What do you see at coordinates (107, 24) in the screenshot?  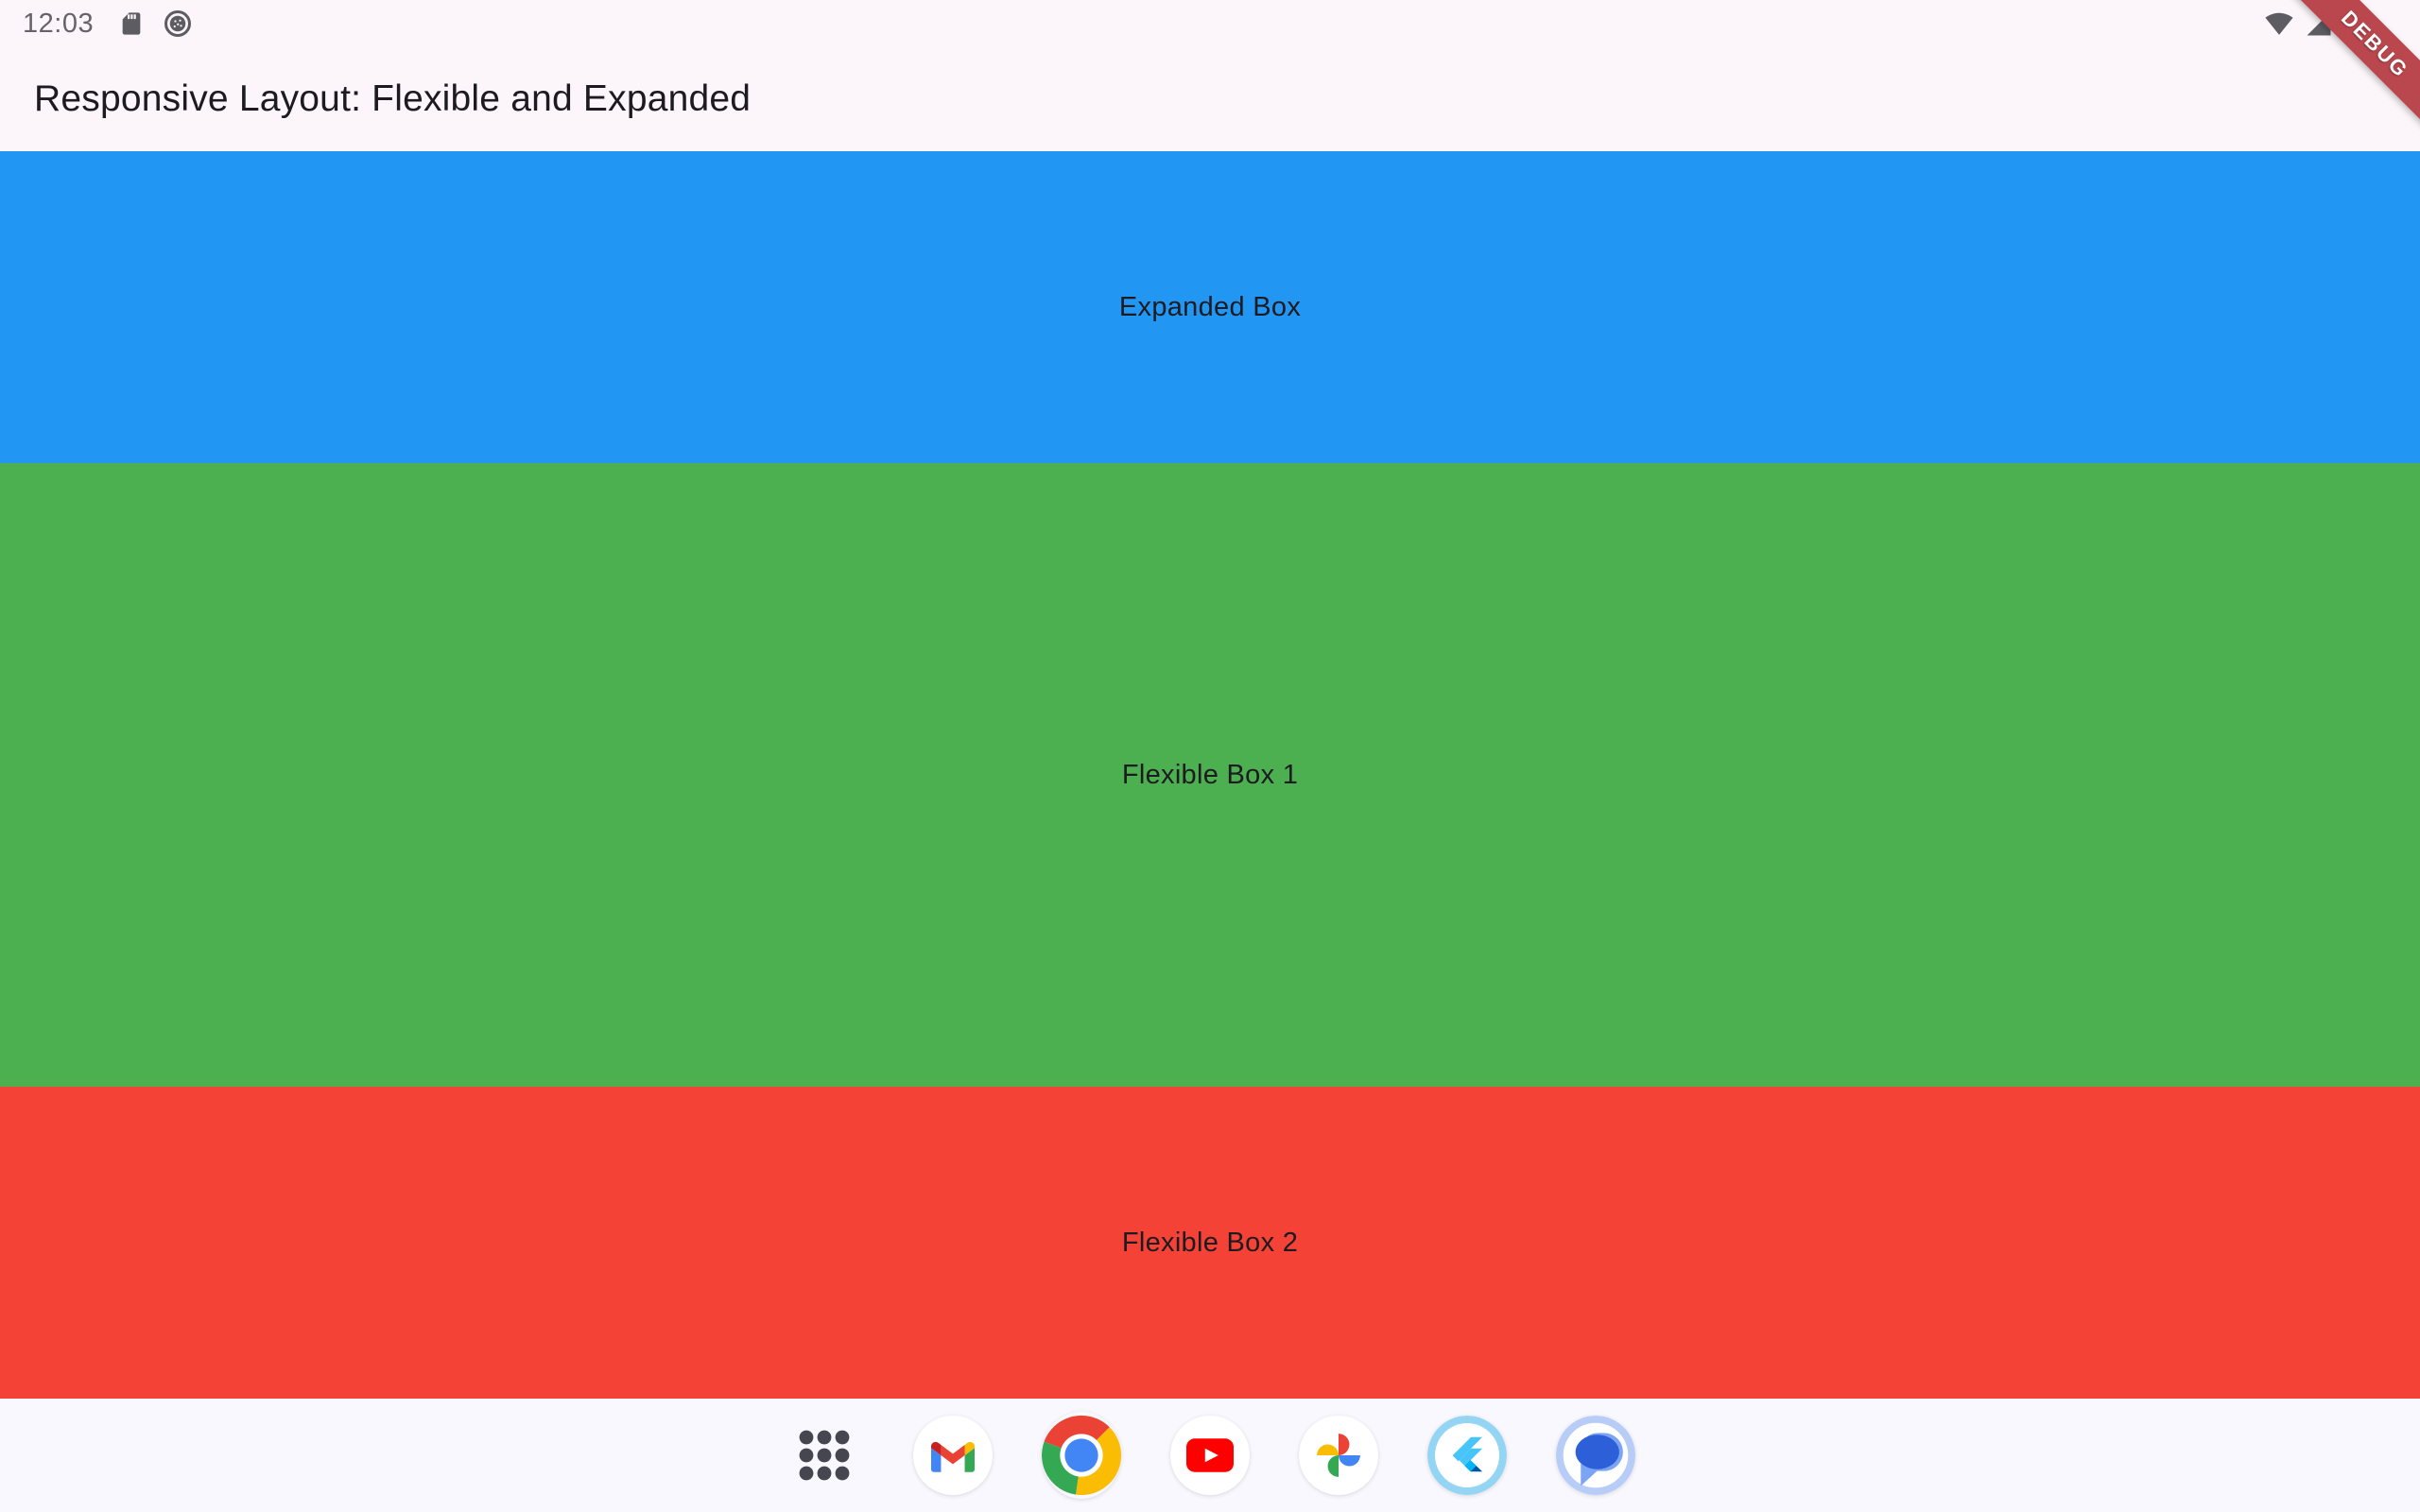 I see `status-bar-left: 12:03` at bounding box center [107, 24].